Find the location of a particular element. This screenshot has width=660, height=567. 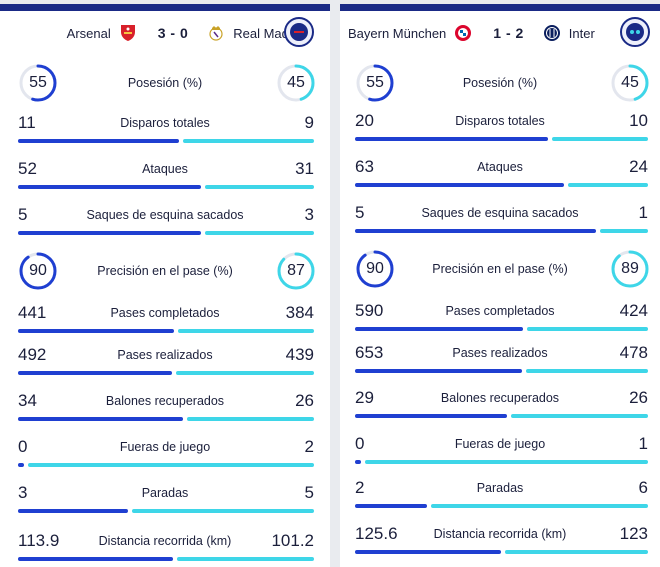

real-madrid-crest-icon is located at coordinates (216, 33).